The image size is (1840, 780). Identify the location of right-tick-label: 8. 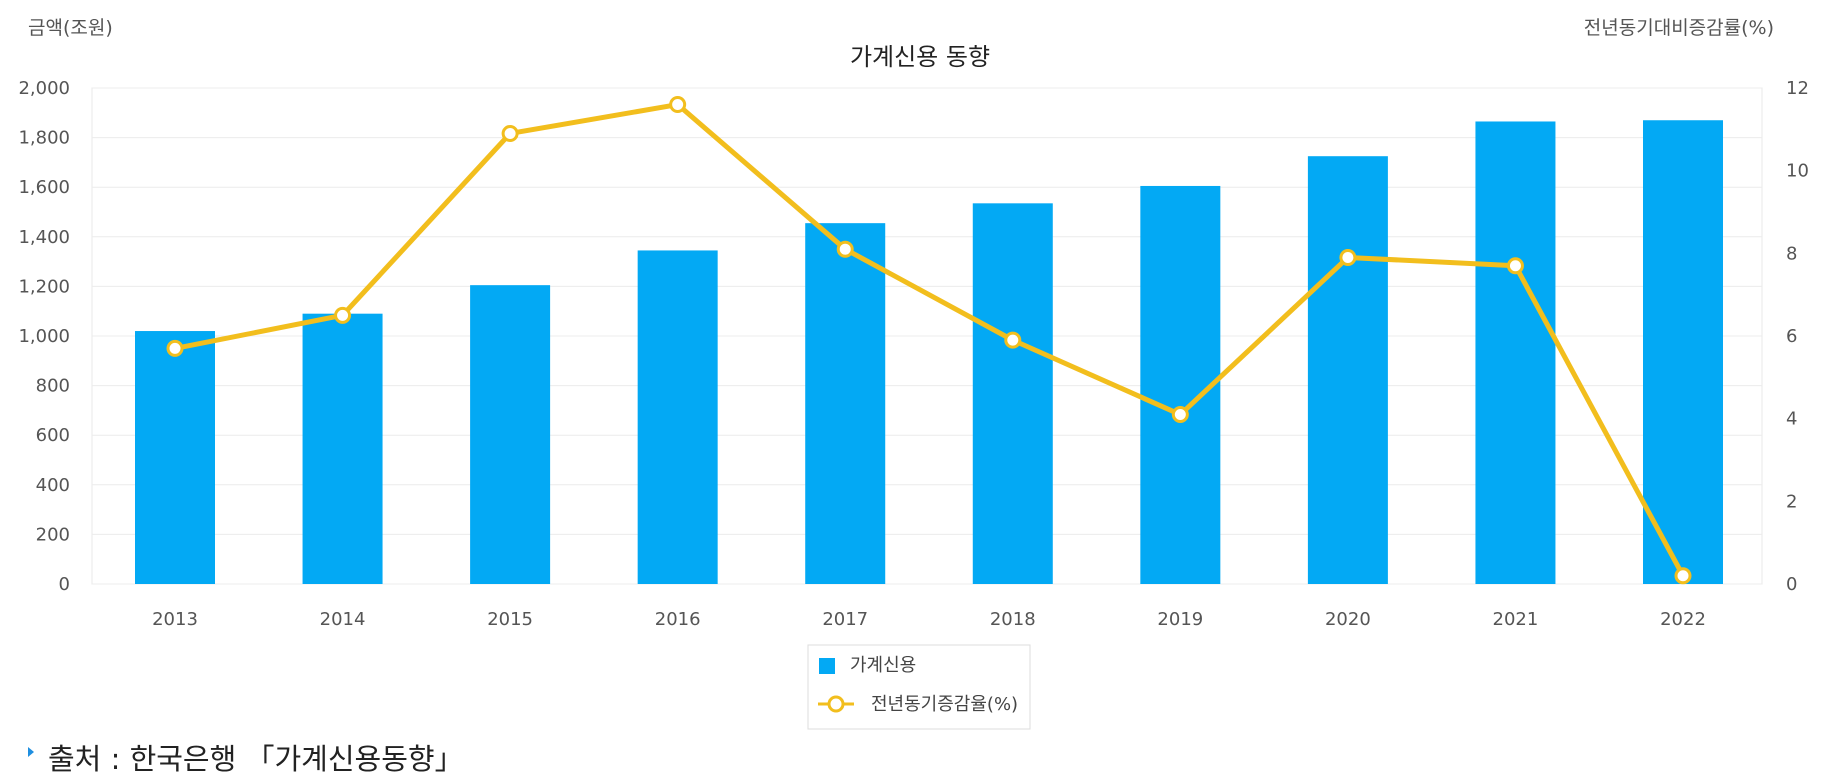
(1791, 253).